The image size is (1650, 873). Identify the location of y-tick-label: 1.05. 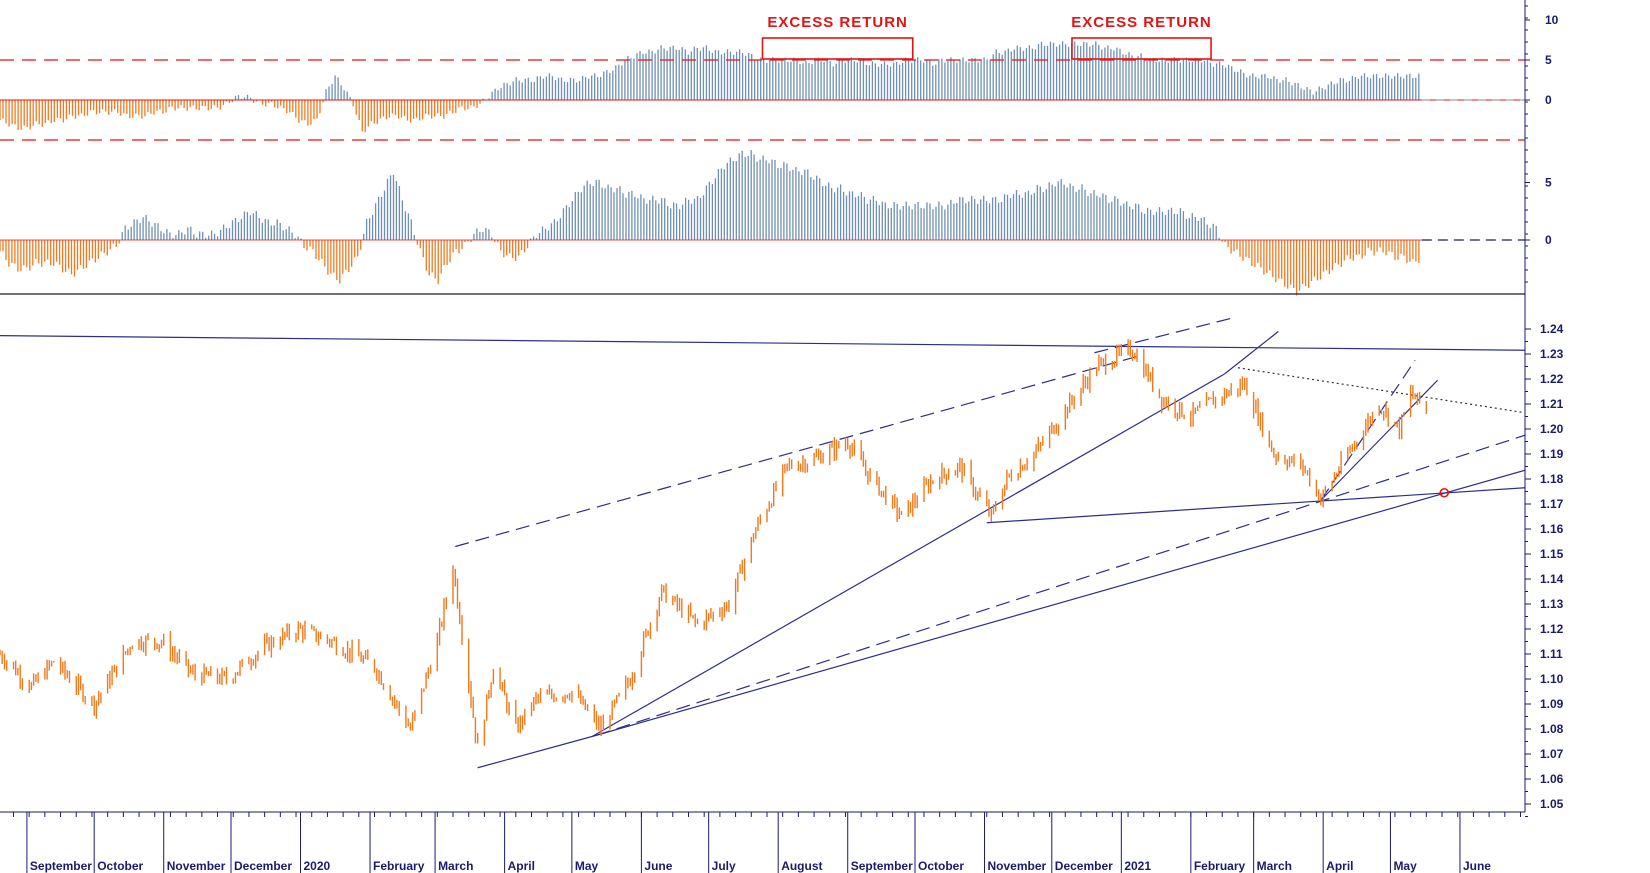
(1552, 804).